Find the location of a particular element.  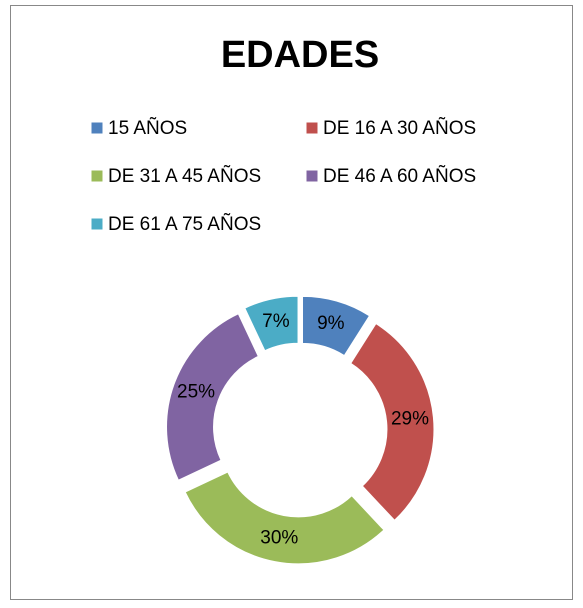

legend-label: DE 46 A 60 AÑOS is located at coordinates (399, 176).